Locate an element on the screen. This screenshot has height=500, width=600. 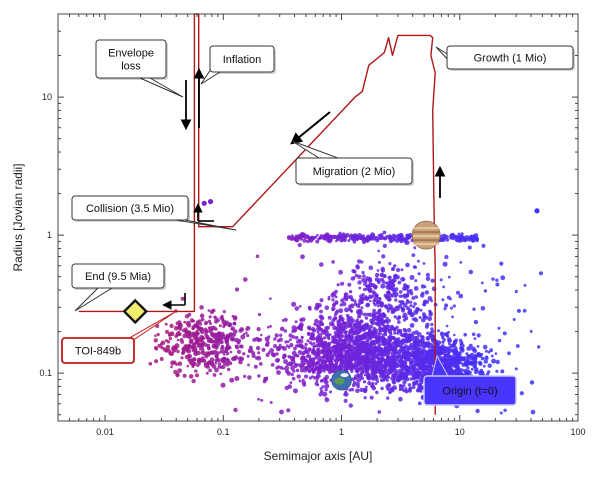
toi-849b-callout-label: TOI-849b is located at coordinates (98, 352).